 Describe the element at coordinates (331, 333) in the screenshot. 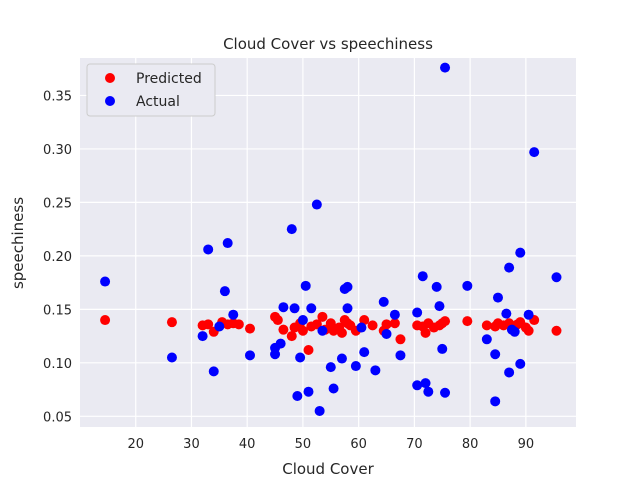

I see `series-predicted` at that location.